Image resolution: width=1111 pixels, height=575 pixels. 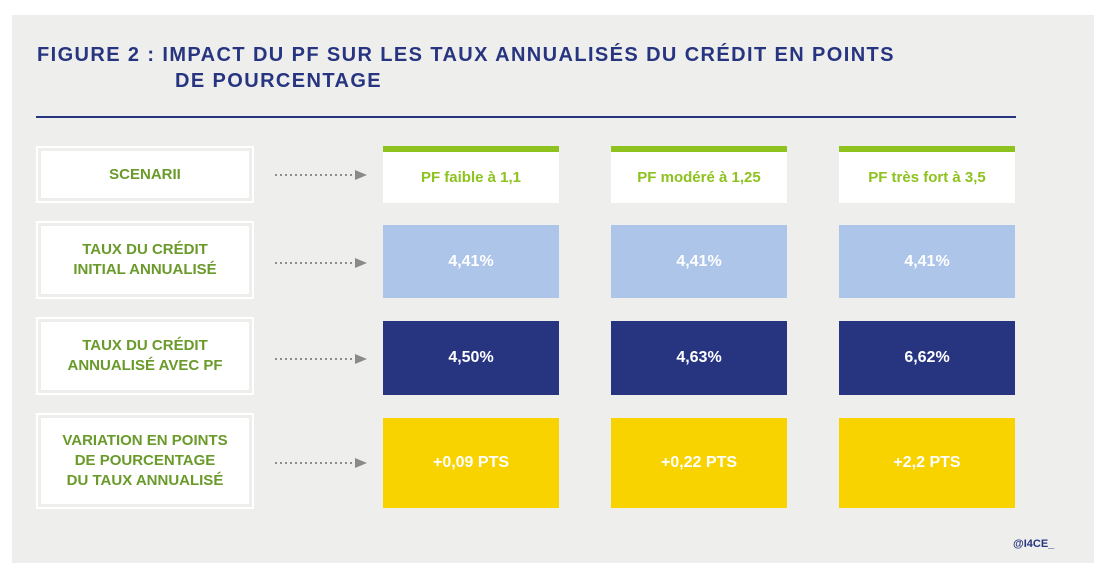 What do you see at coordinates (927, 358) in the screenshot?
I see `pf-rate-cell: 6,62%` at bounding box center [927, 358].